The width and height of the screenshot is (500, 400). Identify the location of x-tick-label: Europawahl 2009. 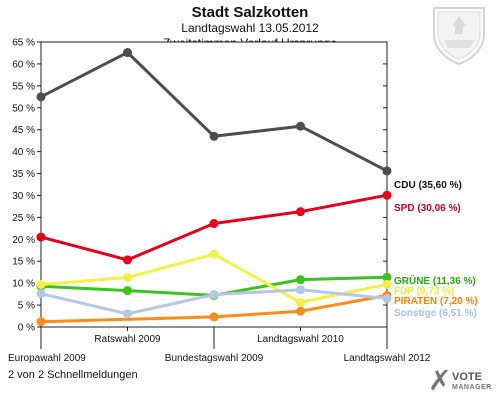
(47, 358).